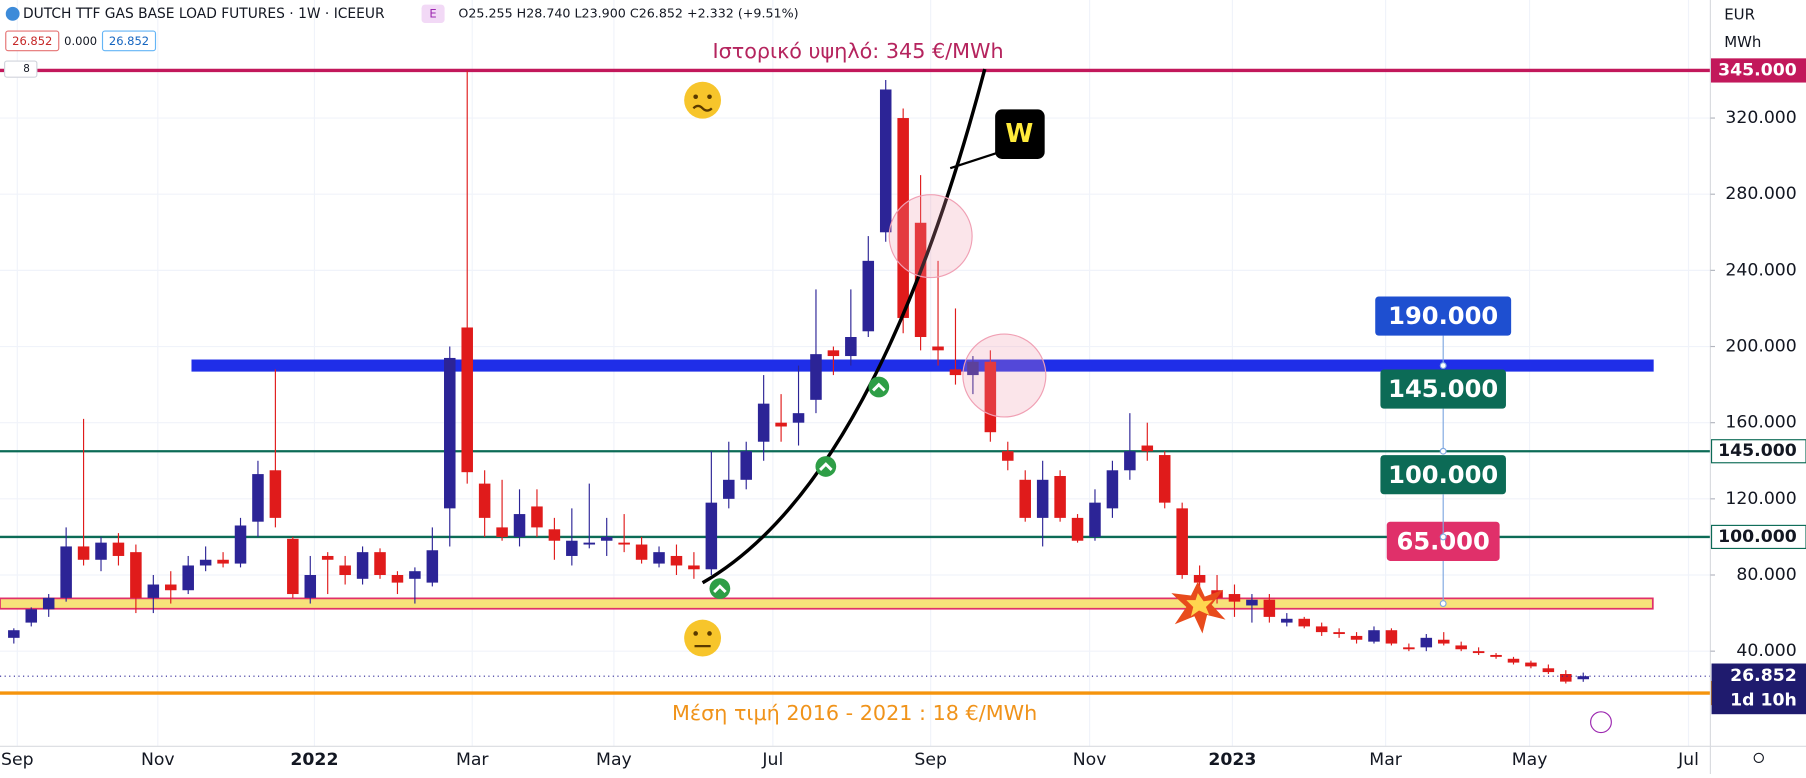 The height and width of the screenshot is (778, 1806). I want to click on y-tick-label: 280.000, so click(1760, 194).